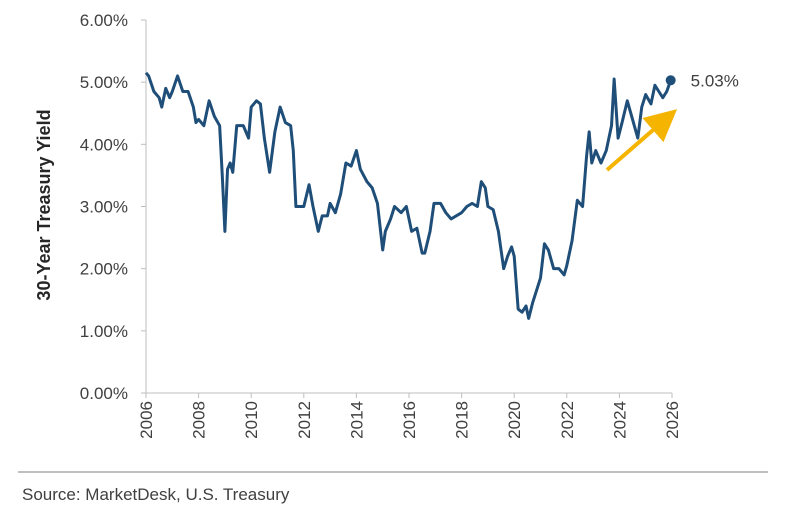 The height and width of the screenshot is (519, 787). Describe the element at coordinates (462, 420) in the screenshot. I see `x-tick-label: 2018` at that location.